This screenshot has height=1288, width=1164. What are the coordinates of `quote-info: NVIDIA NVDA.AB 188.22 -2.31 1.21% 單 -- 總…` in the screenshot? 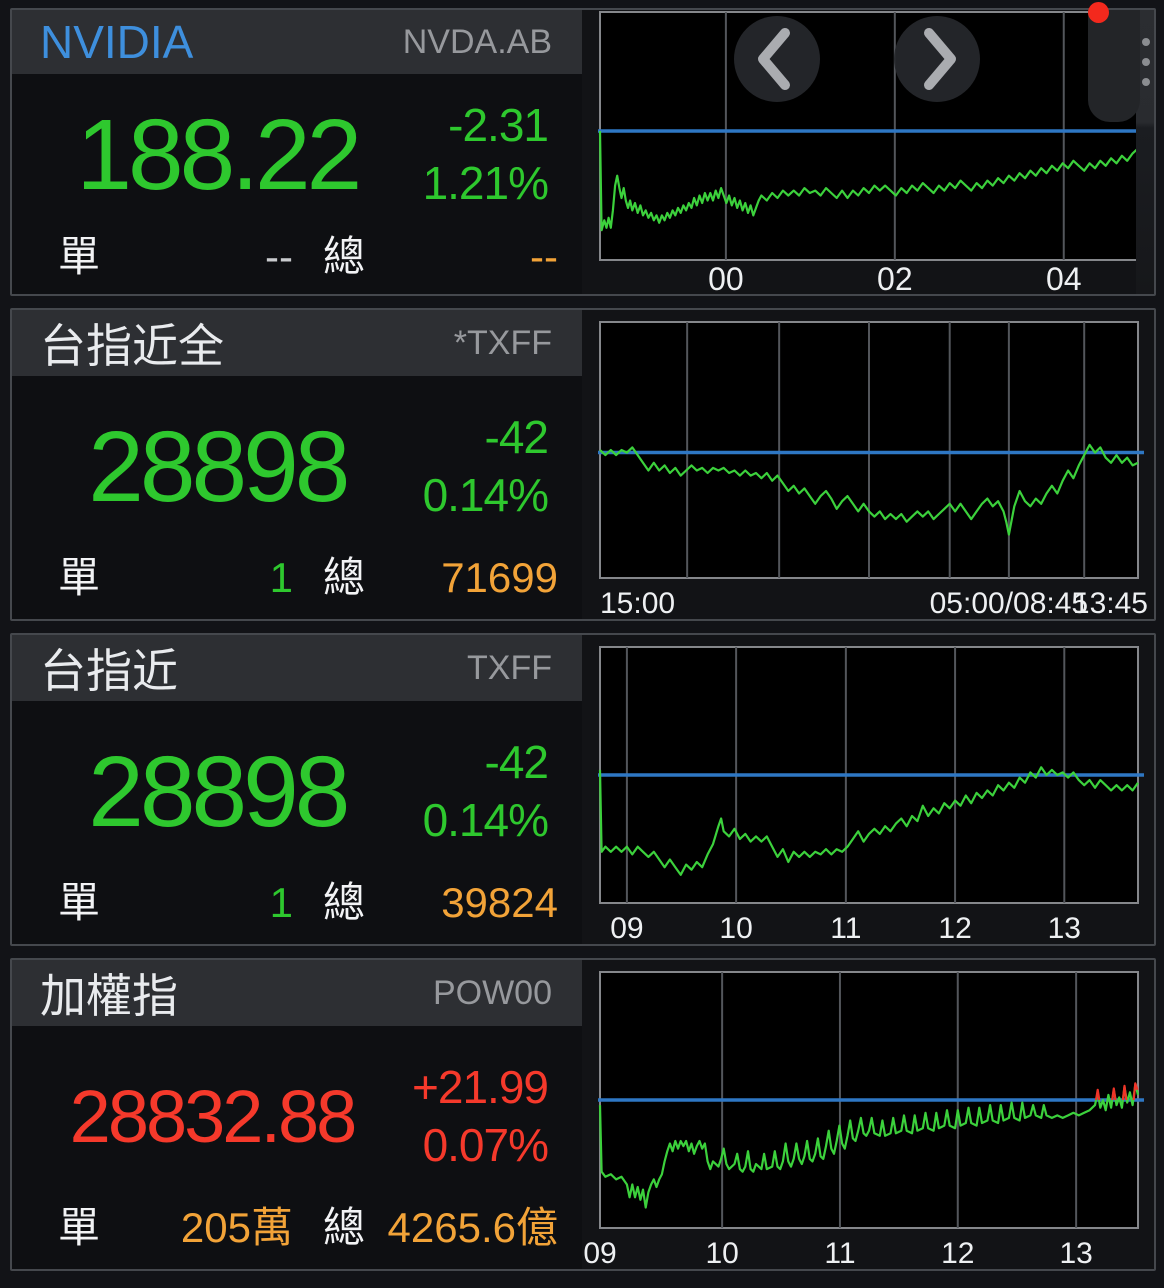 It's located at (297, 152).